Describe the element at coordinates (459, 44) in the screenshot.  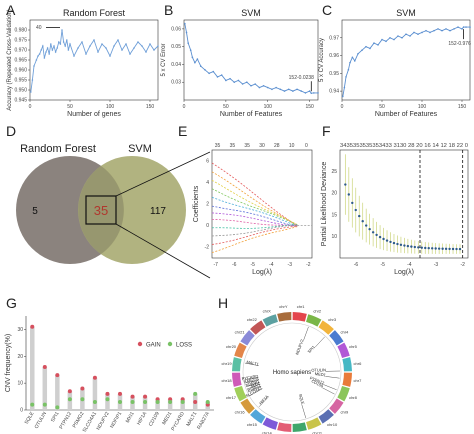
I see `annotation-label: 152-0.976` at that location.